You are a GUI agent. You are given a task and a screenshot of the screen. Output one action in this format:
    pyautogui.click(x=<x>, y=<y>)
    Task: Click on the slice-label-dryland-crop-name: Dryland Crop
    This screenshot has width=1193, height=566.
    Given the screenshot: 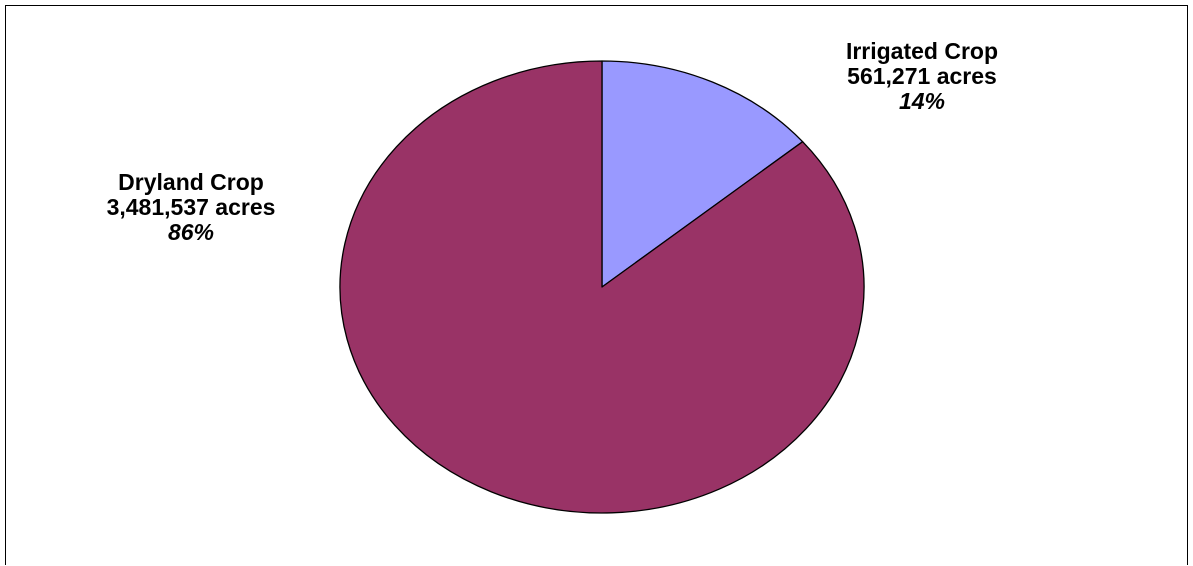 What is the action you would take?
    pyautogui.click(x=191, y=182)
    